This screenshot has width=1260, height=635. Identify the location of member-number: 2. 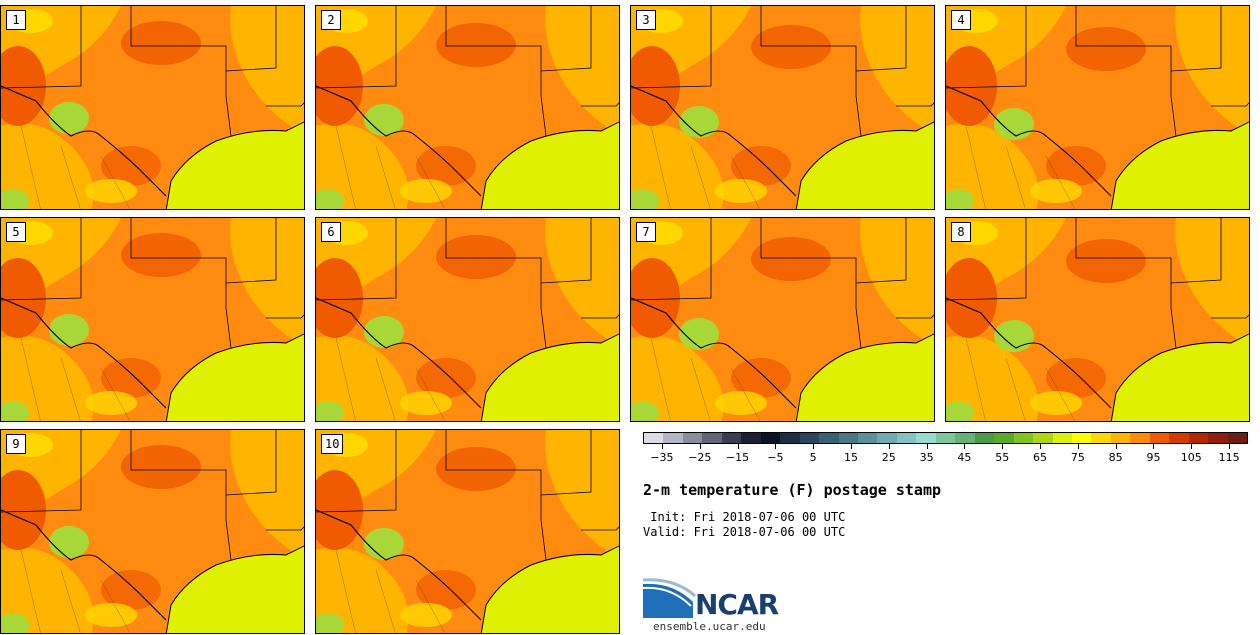
(331, 20).